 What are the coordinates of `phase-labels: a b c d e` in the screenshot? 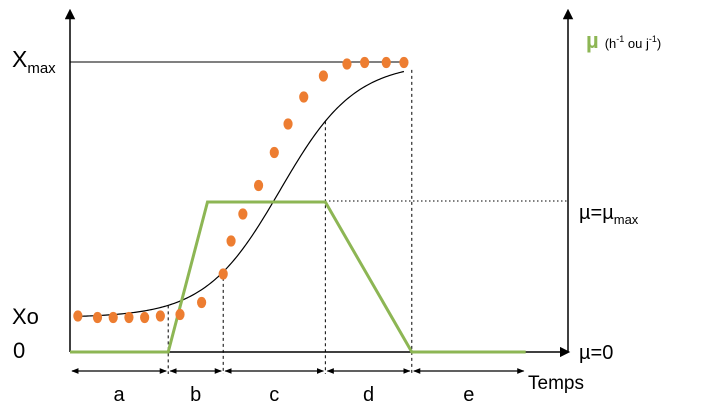 It's located at (294, 395).